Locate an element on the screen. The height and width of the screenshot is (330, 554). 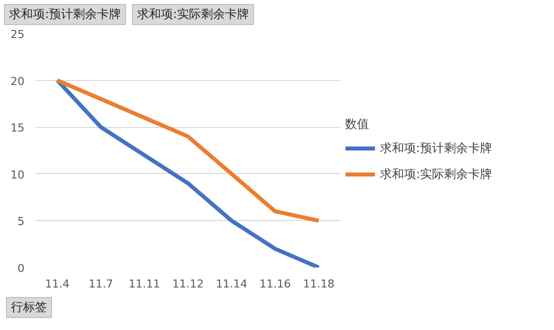
text: 求和项:预计剩余卡牌 is located at coordinates (65, 14).